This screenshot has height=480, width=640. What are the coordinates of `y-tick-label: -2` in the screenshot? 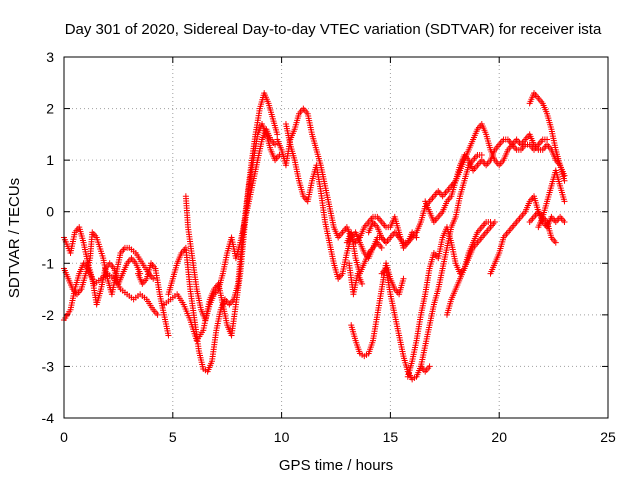 It's located at (48, 315).